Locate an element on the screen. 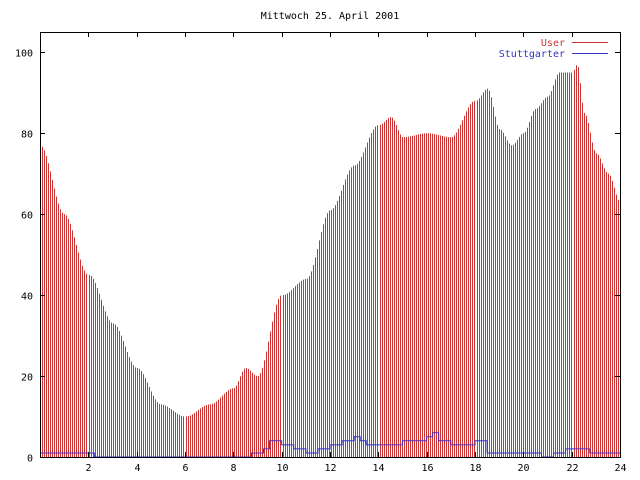 Image resolution: width=640 pixels, height=480 pixels. x-tick-label: 2 is located at coordinates (88, 468).